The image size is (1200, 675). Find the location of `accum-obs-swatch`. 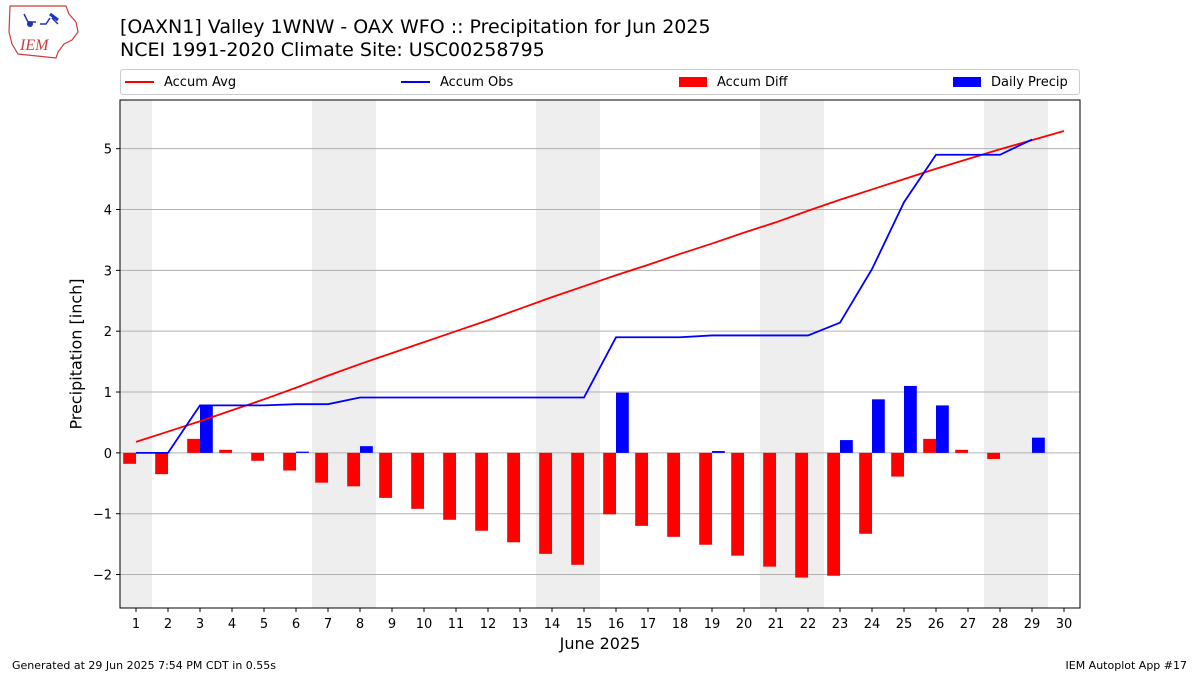

accum-obs-swatch is located at coordinates (415, 82).